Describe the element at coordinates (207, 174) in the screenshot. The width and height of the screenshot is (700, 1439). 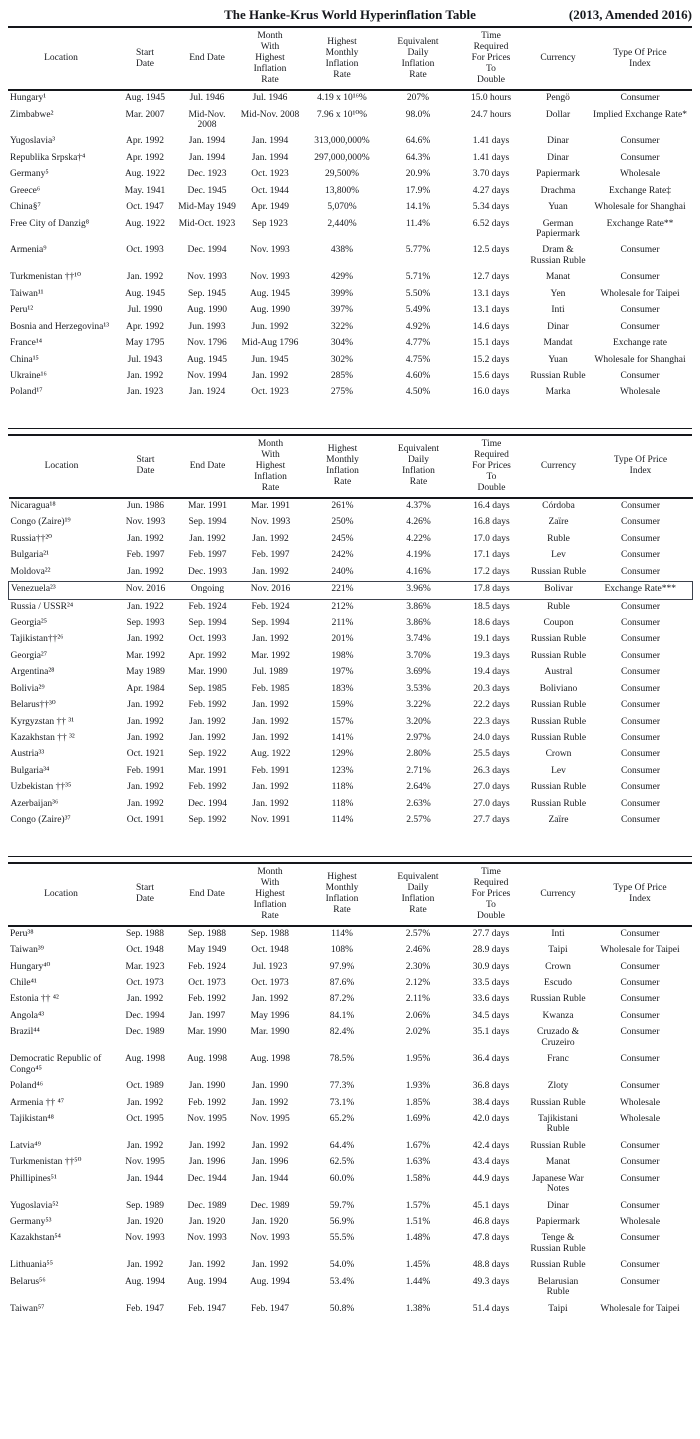
I see `cell-end-date: Dec. 1923` at that location.